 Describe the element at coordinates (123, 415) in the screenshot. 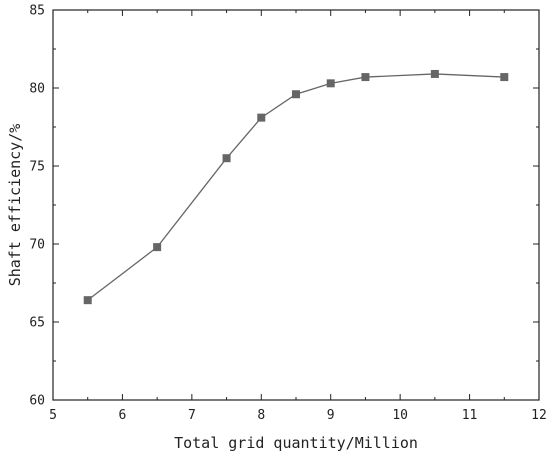

I see `x-tick-label: 6` at that location.